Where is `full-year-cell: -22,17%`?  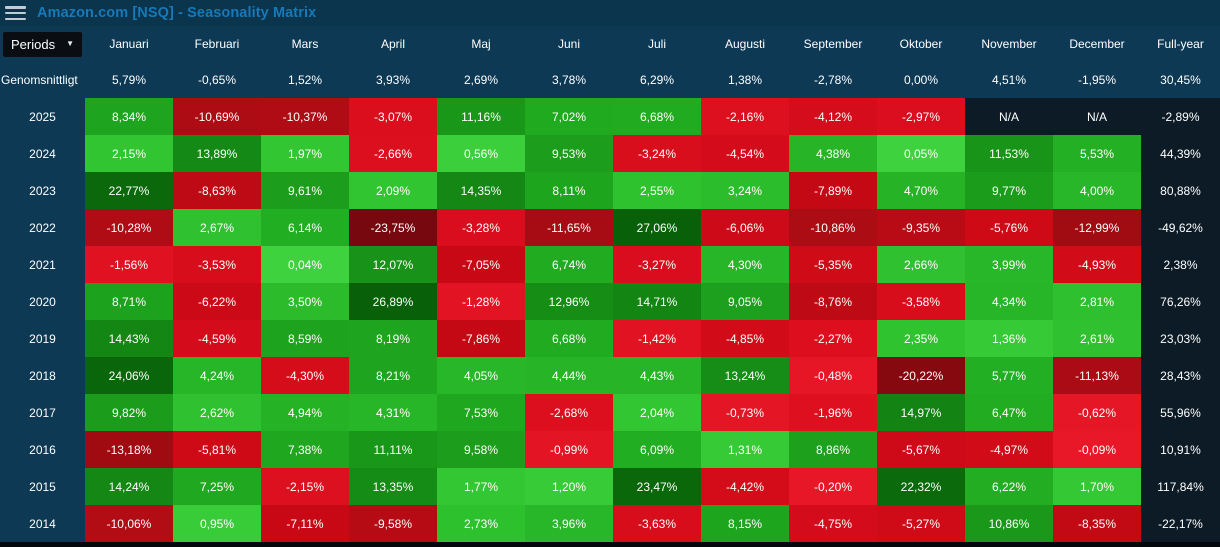 full-year-cell: -22,17% is located at coordinates (1180, 523).